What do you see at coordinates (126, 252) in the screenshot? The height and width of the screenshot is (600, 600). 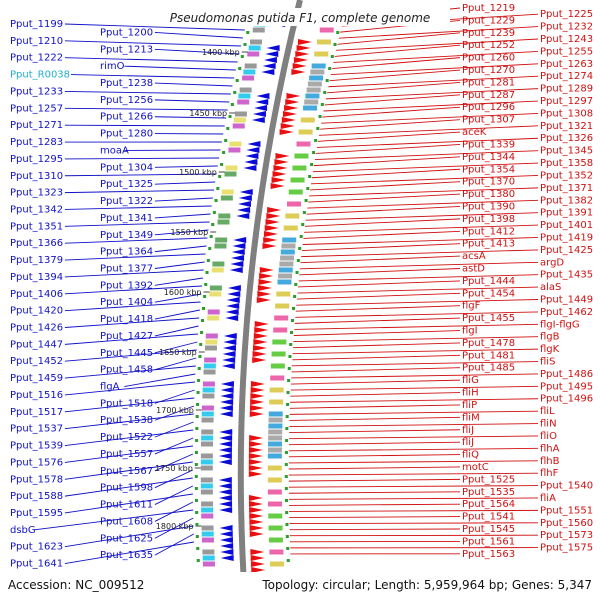 I see `gene-label-left: Pput_1364` at bounding box center [126, 252].